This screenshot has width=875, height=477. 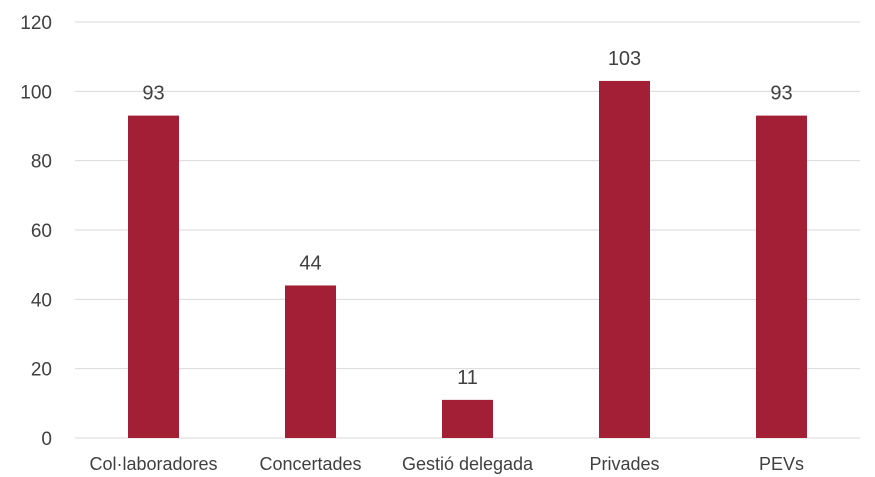 What do you see at coordinates (41, 231) in the screenshot?
I see `y-tick-label: 60` at bounding box center [41, 231].